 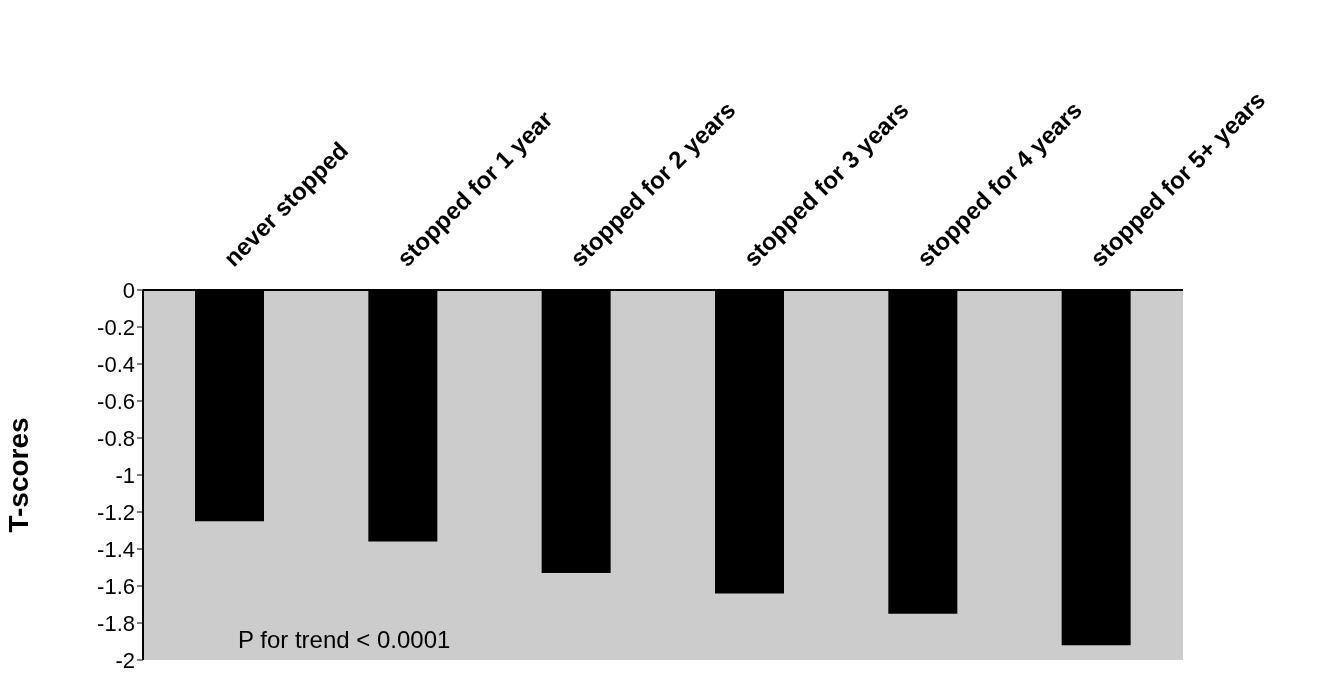 I want to click on y-tick-label: -0.4, so click(x=116, y=364).